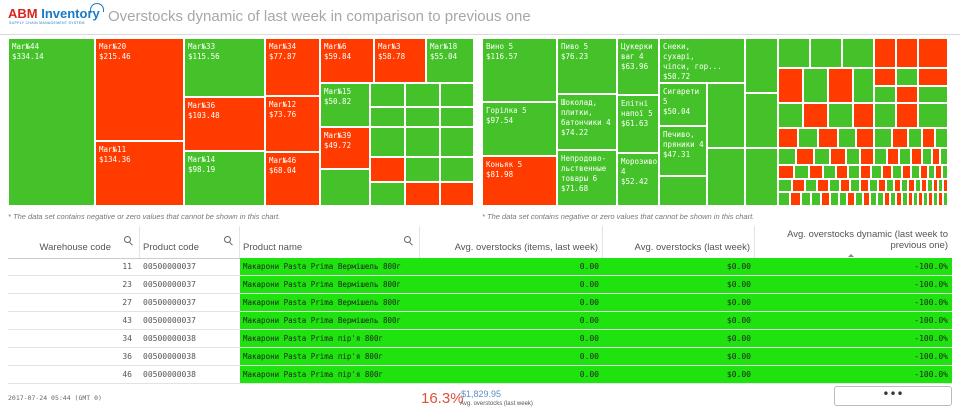 The image size is (960, 420). What do you see at coordinates (587, 178) in the screenshot?
I see `treemap-cell: Непродово- льственные товары 6 $71.68` at bounding box center [587, 178].